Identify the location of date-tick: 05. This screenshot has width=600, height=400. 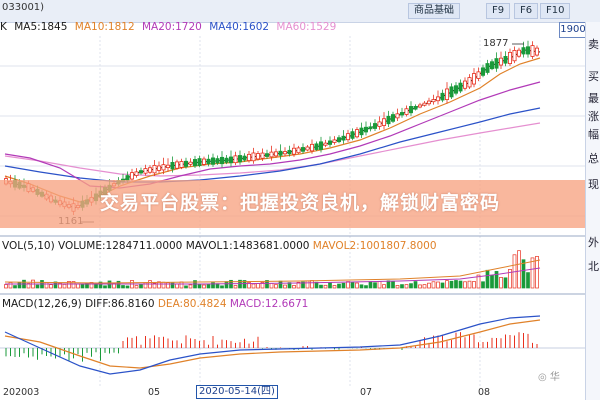
(154, 392).